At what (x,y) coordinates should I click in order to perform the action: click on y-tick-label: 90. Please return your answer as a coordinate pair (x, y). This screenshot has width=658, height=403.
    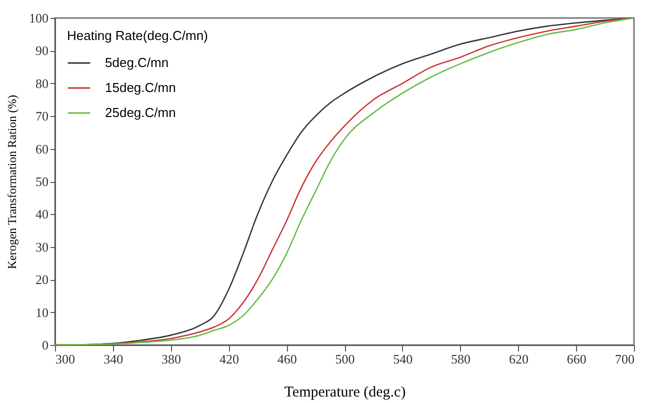
    Looking at the image, I should click on (42, 50).